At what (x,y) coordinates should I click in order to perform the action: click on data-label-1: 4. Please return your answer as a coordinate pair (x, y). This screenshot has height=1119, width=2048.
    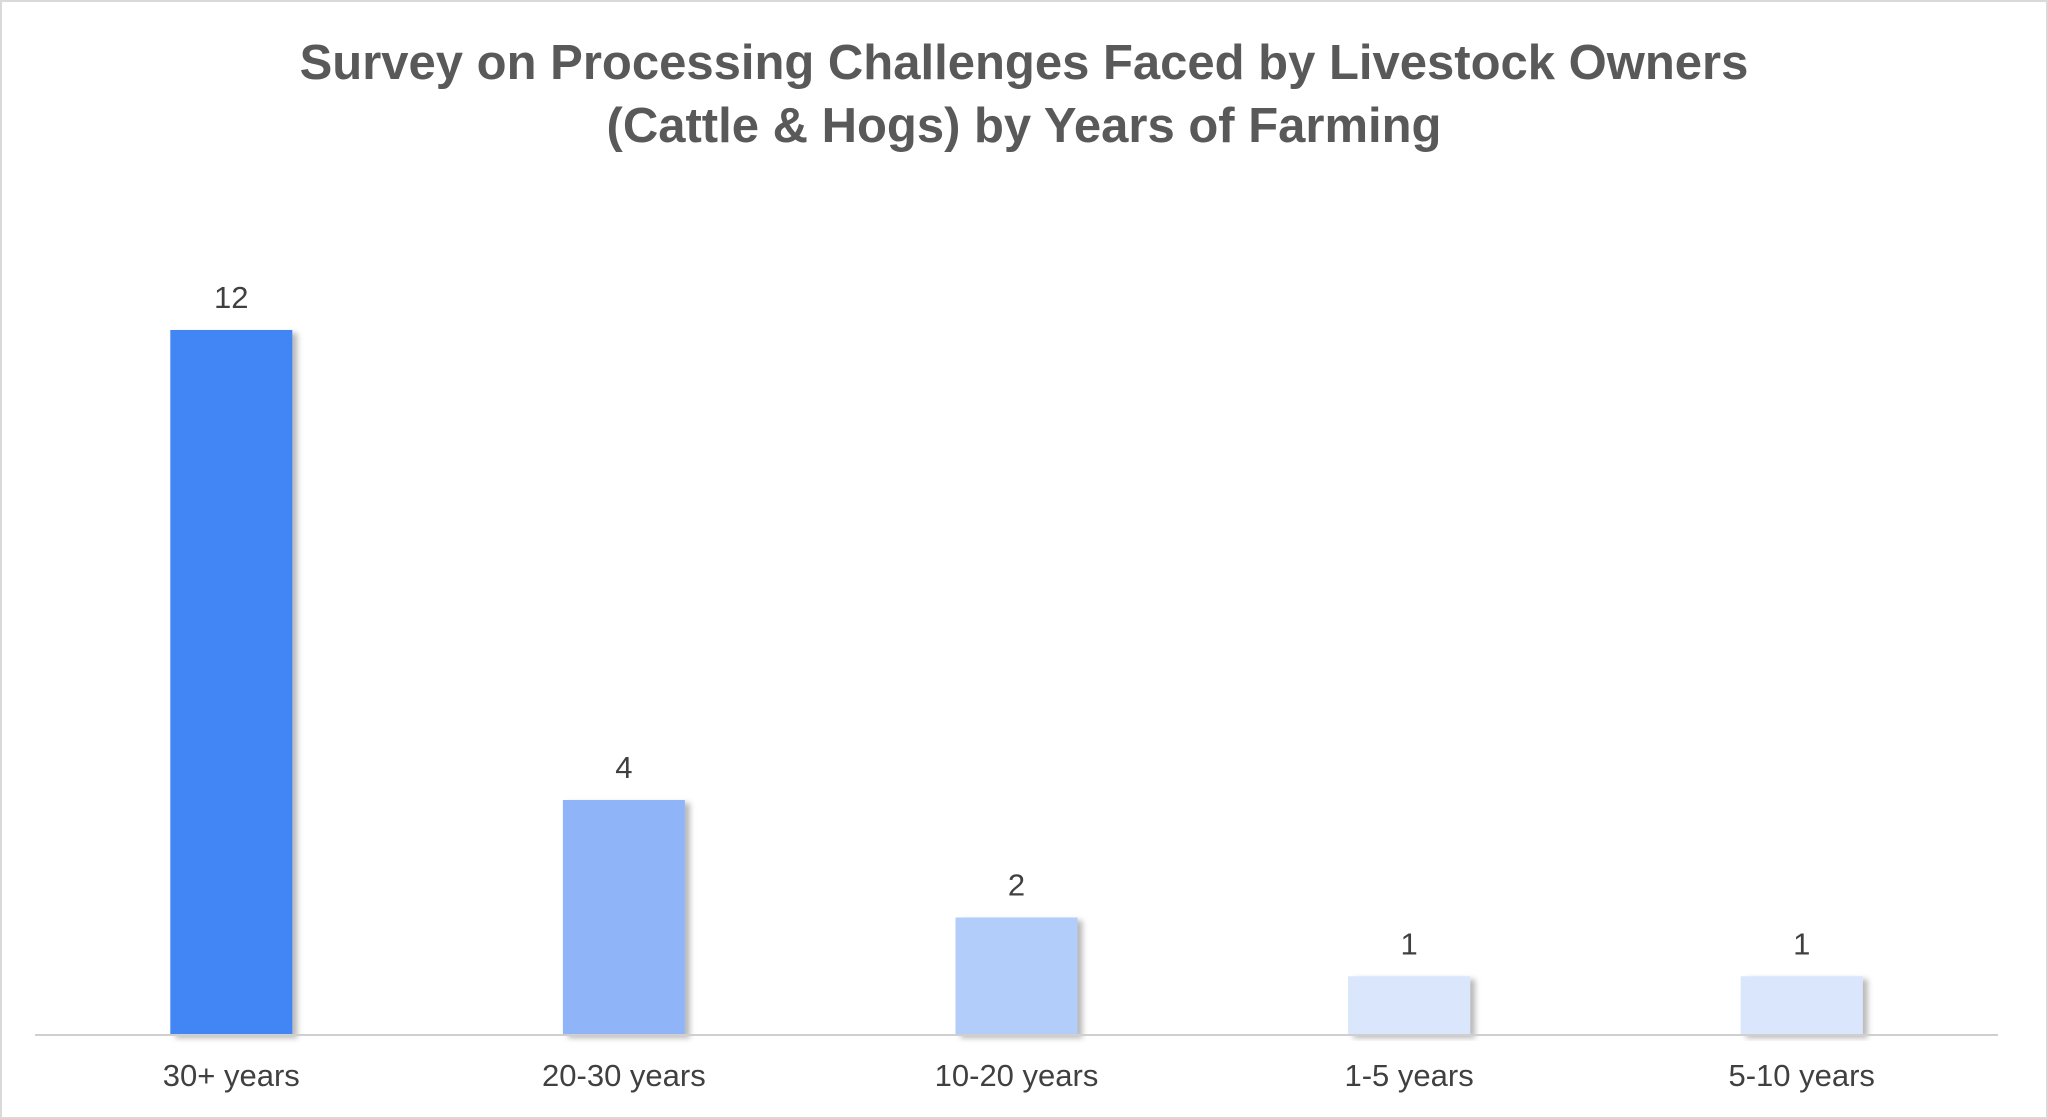
    Looking at the image, I should click on (623, 767).